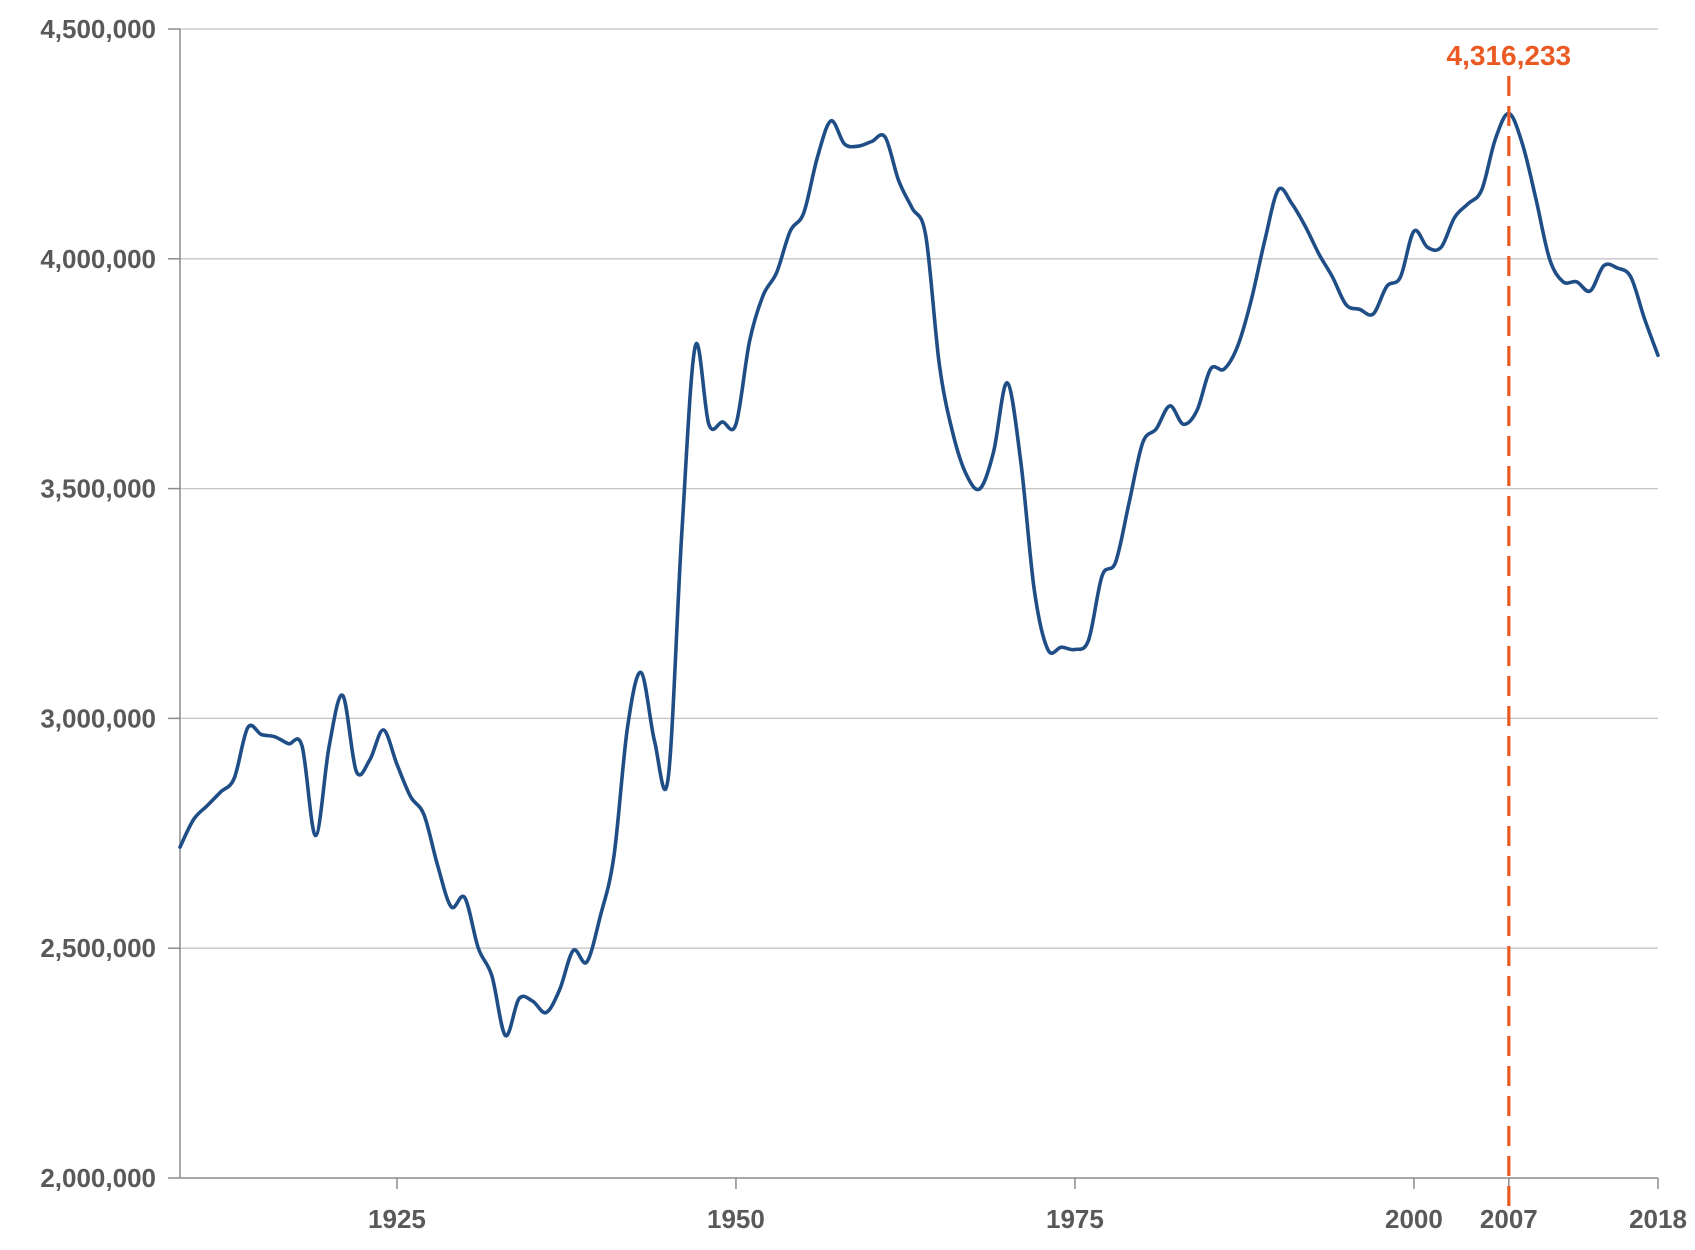  What do you see at coordinates (1075, 1219) in the screenshot?
I see `x-tick-label: 1975` at bounding box center [1075, 1219].